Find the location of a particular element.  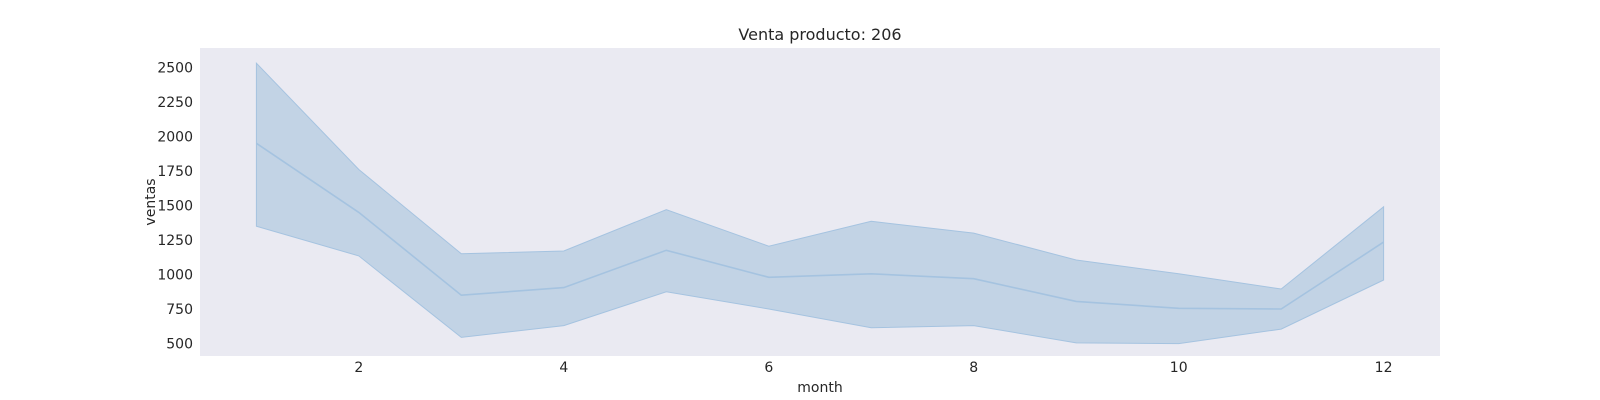

x-tick-label: 8 is located at coordinates (973, 368).